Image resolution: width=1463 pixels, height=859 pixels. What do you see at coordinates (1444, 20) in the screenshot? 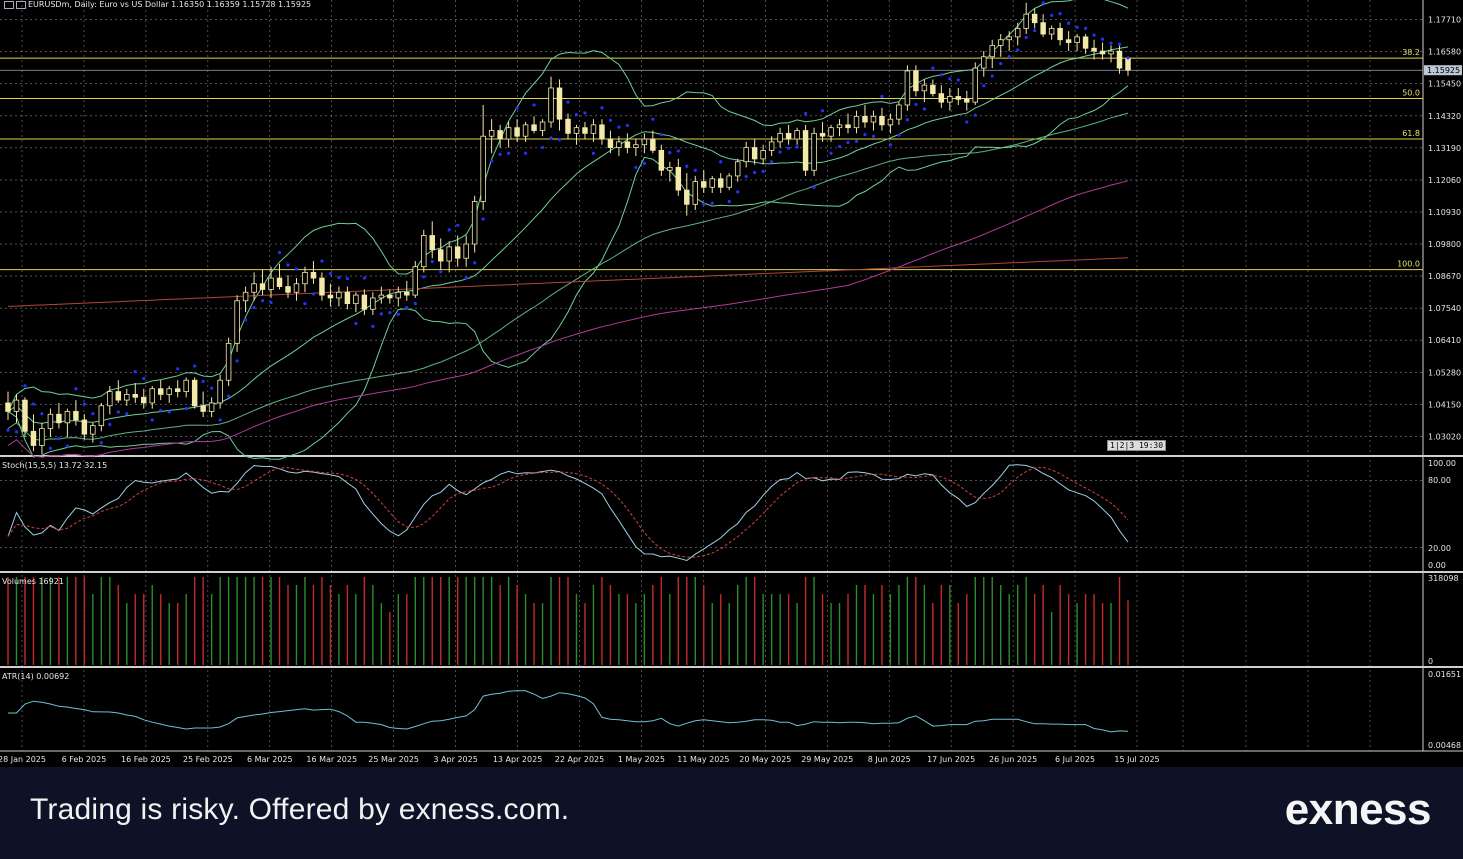
I see `price-tick-label: 1.17710` at bounding box center [1444, 20].